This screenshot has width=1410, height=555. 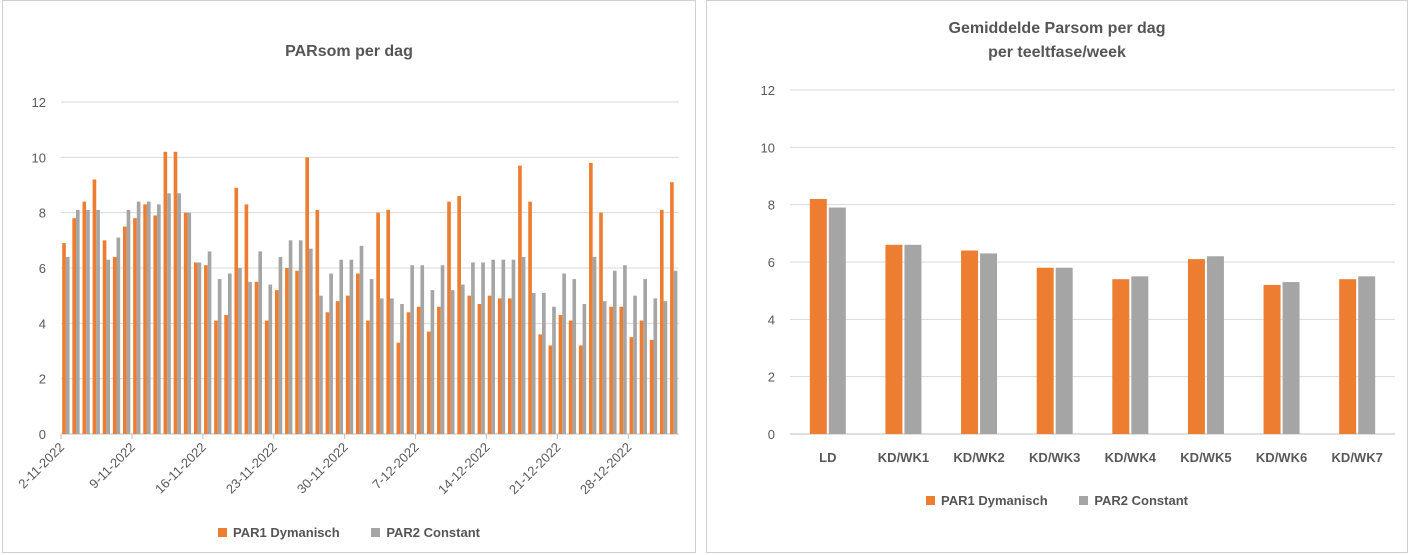 What do you see at coordinates (376, 532) in the screenshot?
I see `legend-swatch-constant` at bounding box center [376, 532].